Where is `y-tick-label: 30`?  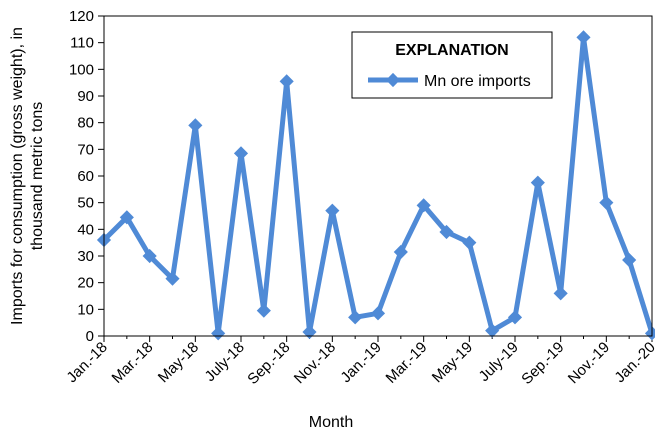 y-tick-label: 30 is located at coordinates (85, 256).